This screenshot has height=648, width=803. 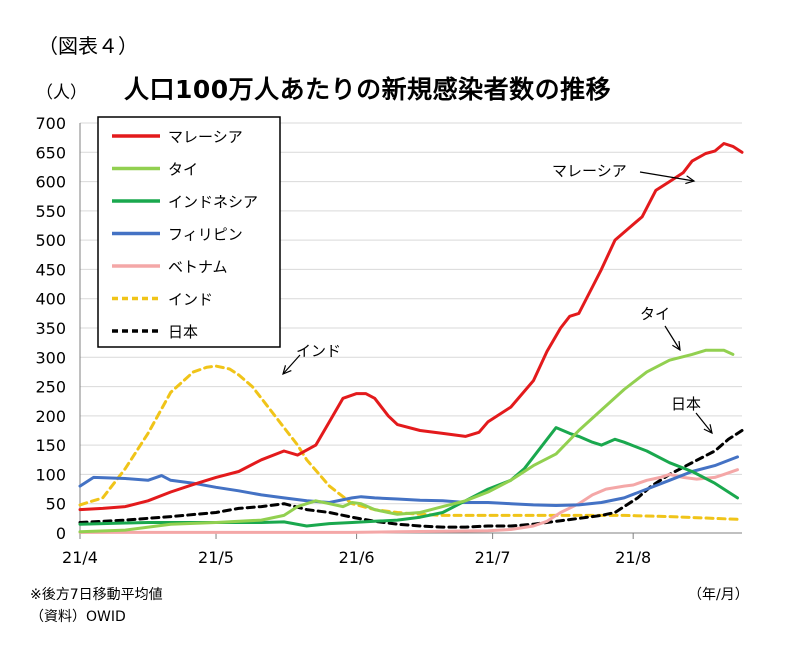 What do you see at coordinates (50, 211) in the screenshot?
I see `y-tick-label: 550` at bounding box center [50, 211].